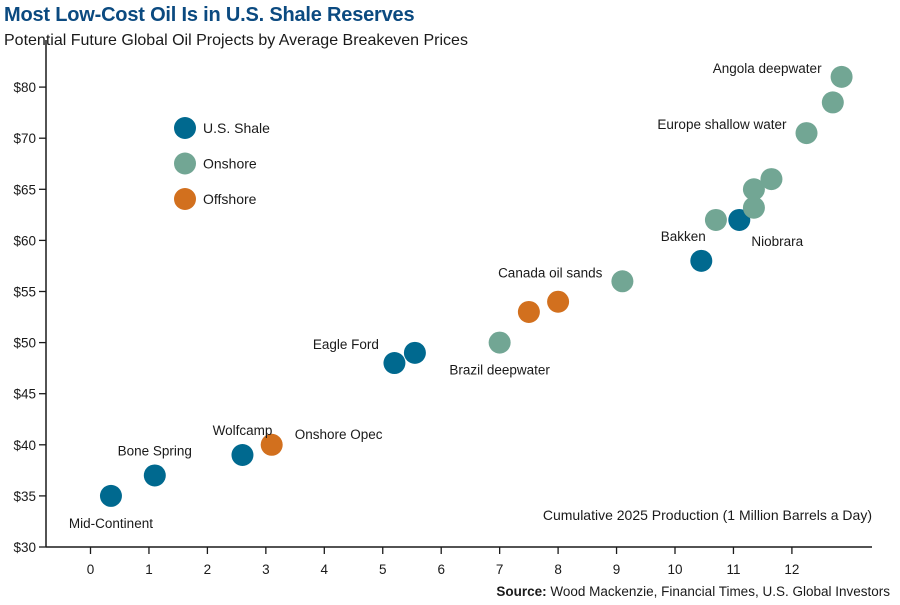  Describe the element at coordinates (777, 241) in the screenshot. I see `point-label: Niobrara` at that location.